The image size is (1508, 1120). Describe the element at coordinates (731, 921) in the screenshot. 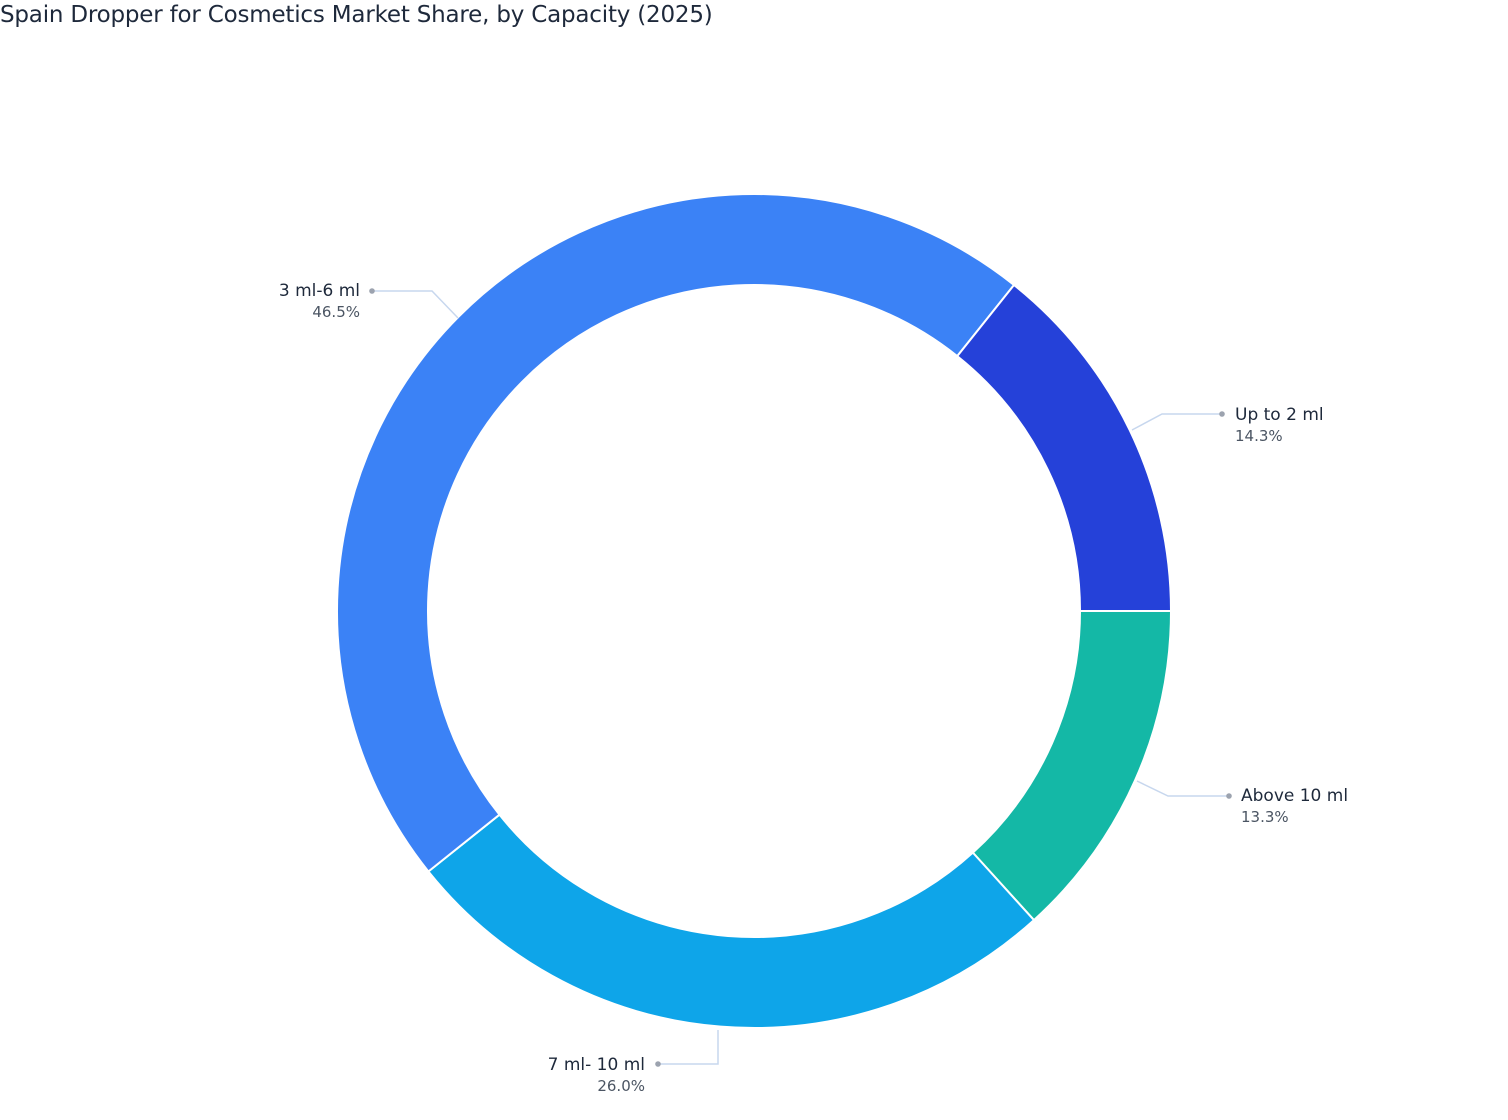

I see `donut-slice-7-ml-10-ml` at that location.